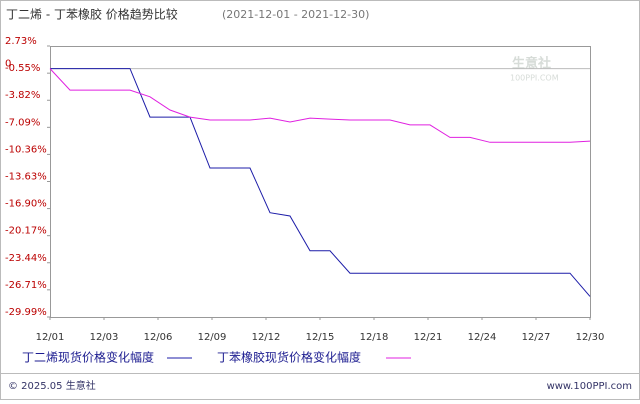  What do you see at coordinates (104, 337) in the screenshot?
I see `x-tick-label: 12/03` at bounding box center [104, 337].